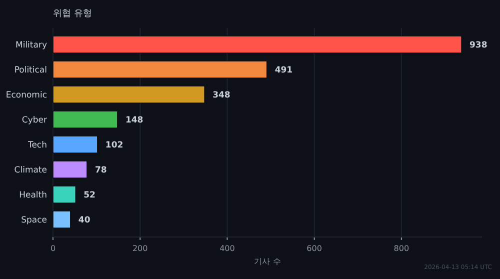 This screenshot has height=279, width=500. What do you see at coordinates (227, 248) in the screenshot?
I see `x-tick-label: 400` at bounding box center [227, 248].